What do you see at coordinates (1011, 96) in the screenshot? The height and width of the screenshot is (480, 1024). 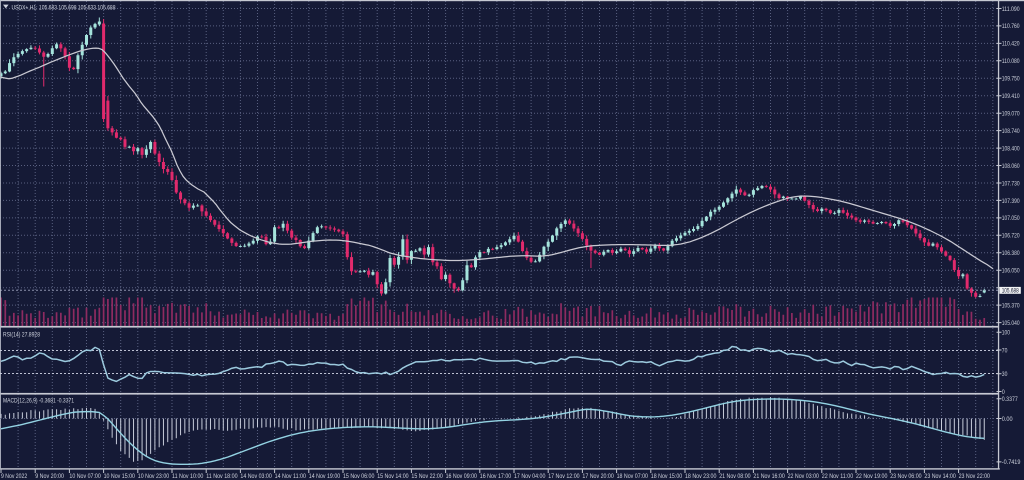 I see `svg-text: 109.410` at bounding box center [1011, 96].